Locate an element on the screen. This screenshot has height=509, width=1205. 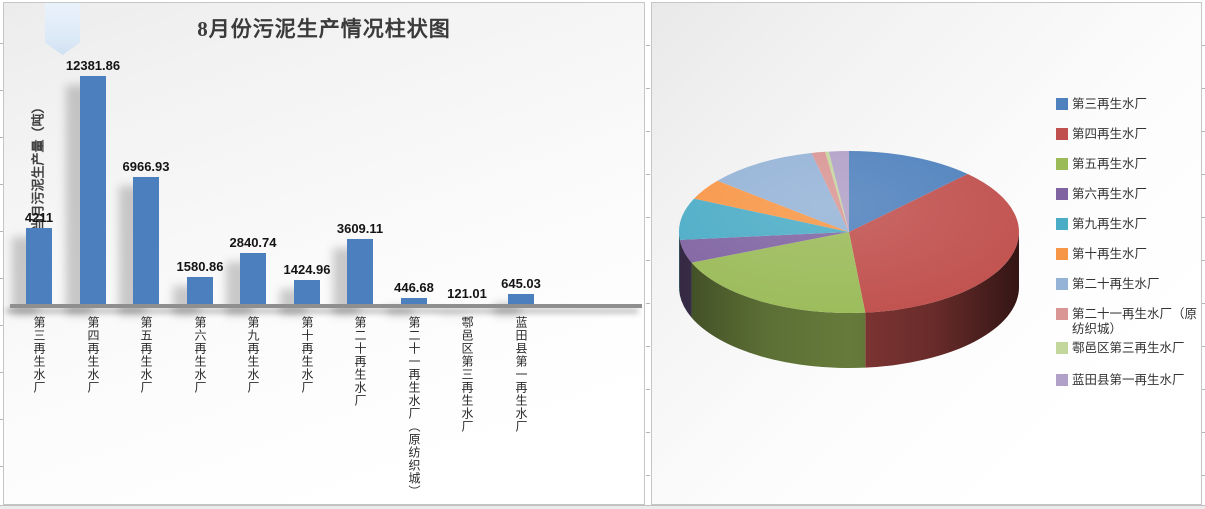
legend-item-第十再生水厂: 第十再生水厂 is located at coordinates (1130, 254).